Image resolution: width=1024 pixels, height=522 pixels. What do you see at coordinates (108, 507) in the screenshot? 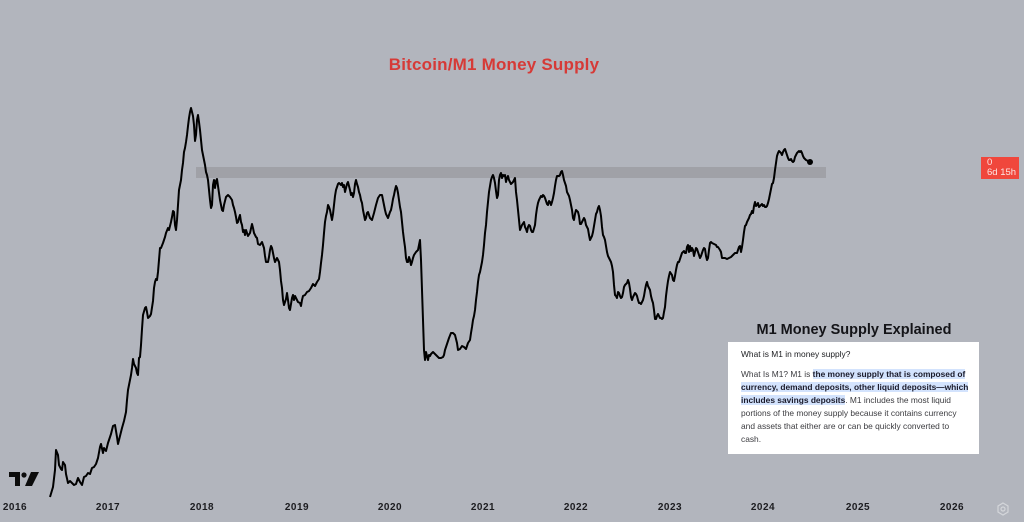
I see `x-tick-2017: 2017` at bounding box center [108, 507].